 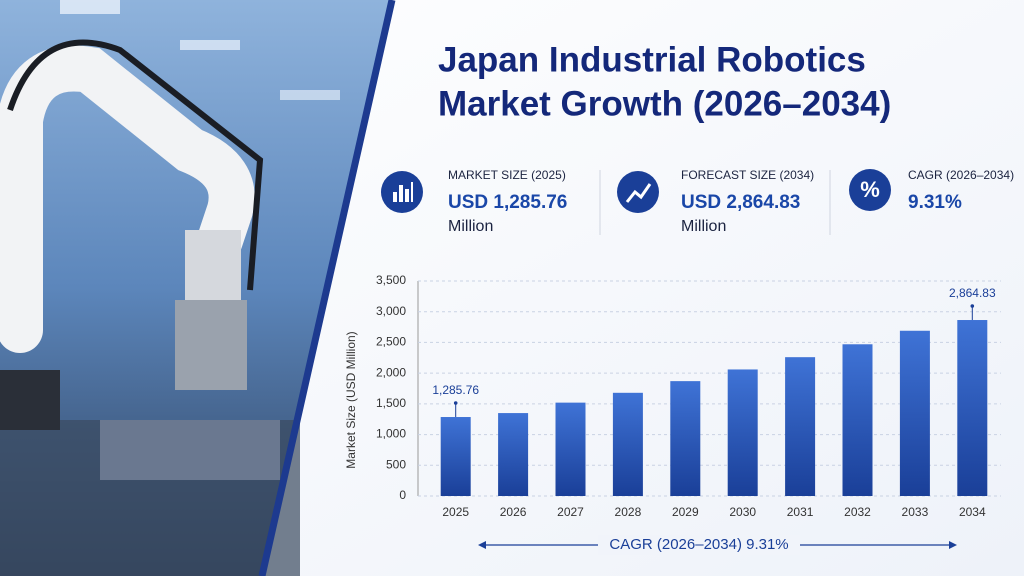 I want to click on y-tick-label: 3,000, so click(x=391, y=311).